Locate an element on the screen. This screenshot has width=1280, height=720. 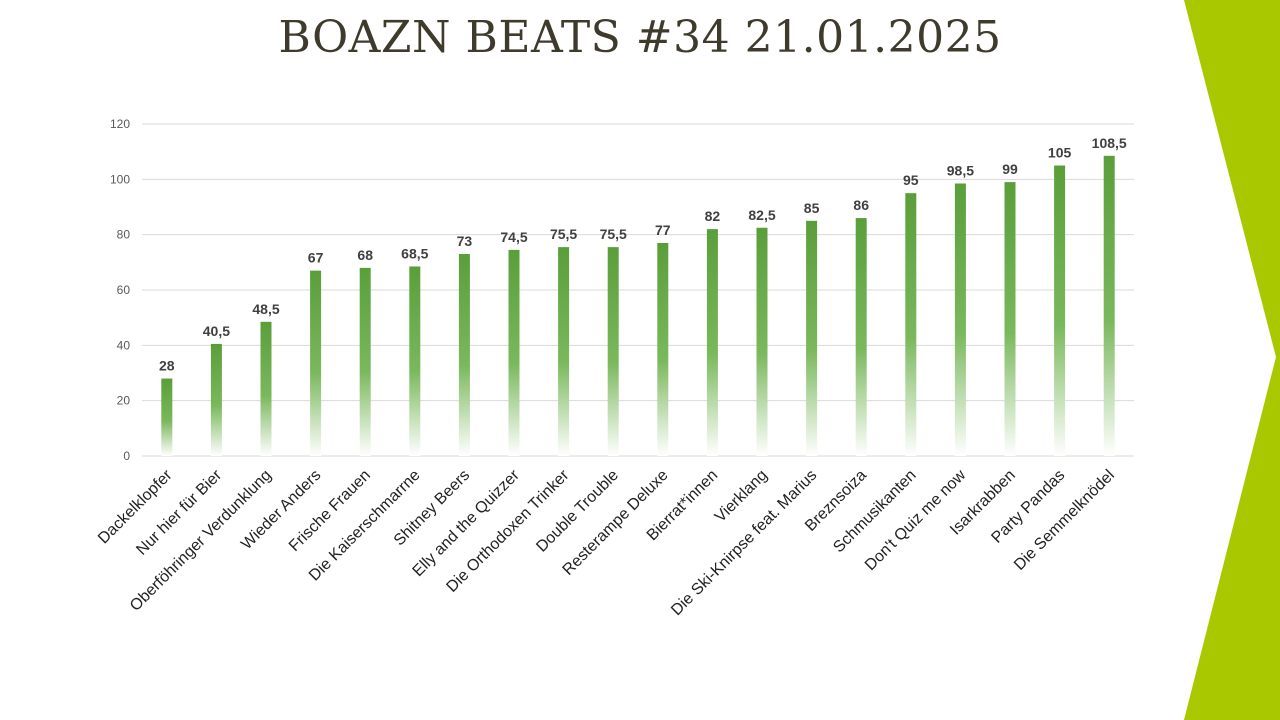
y-axis-ticks: 0 20 40 60 80 100 120 is located at coordinates (120, 290).